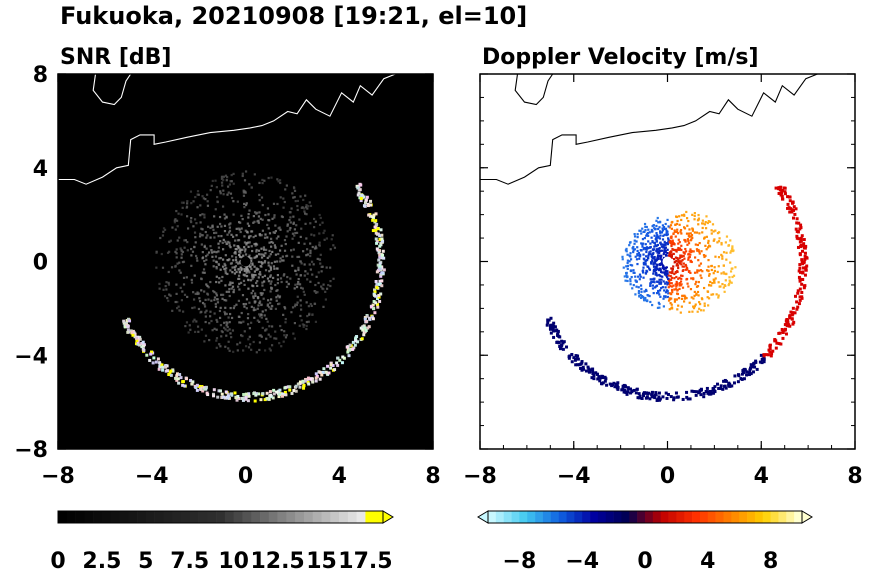 Image resolution: width=870 pixels, height=570 pixels. Describe the element at coordinates (644, 559) in the screenshot. I see `colorbar-tick-label: 0` at that location.